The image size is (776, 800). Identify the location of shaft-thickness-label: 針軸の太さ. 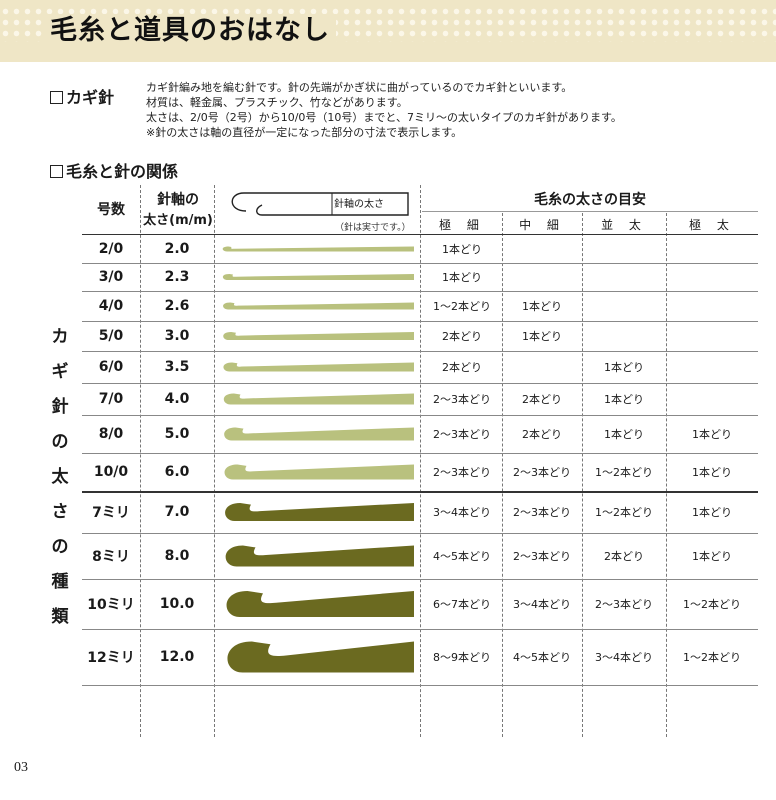
(359, 204).